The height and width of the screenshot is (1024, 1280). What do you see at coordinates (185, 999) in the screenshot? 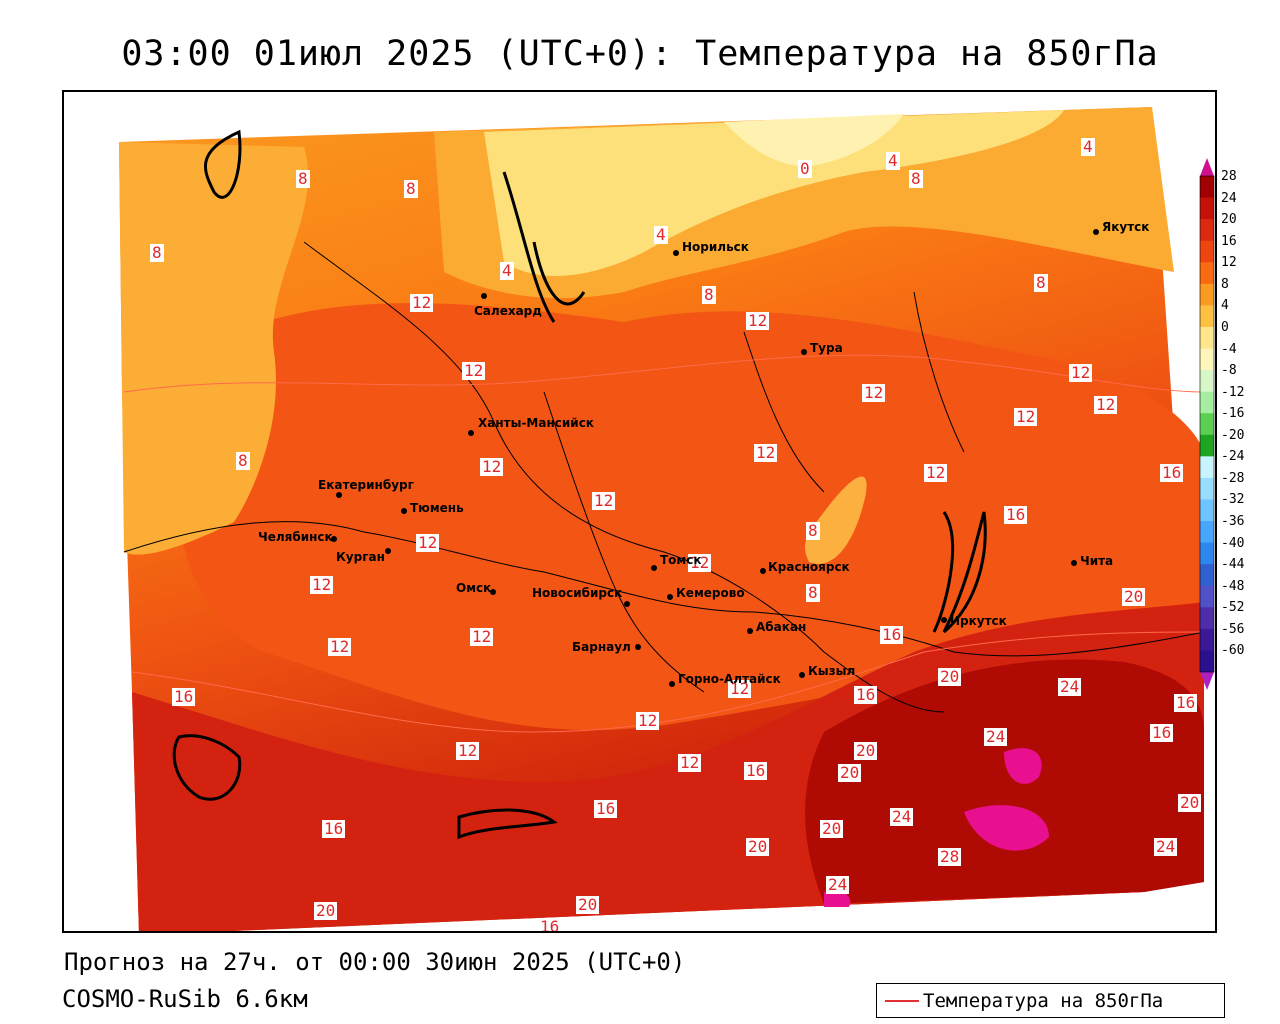
I see `model-info: COSMO-RuSib 6.6км` at bounding box center [185, 999].